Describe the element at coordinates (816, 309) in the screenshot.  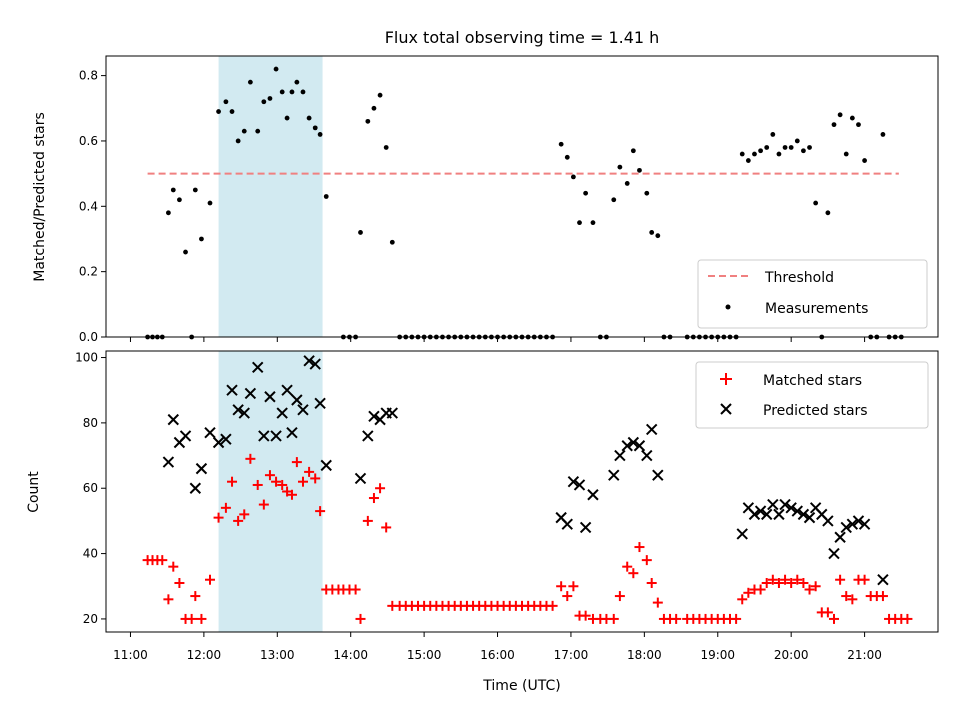
I see `legend-measurements-label: Measurements` at that location.